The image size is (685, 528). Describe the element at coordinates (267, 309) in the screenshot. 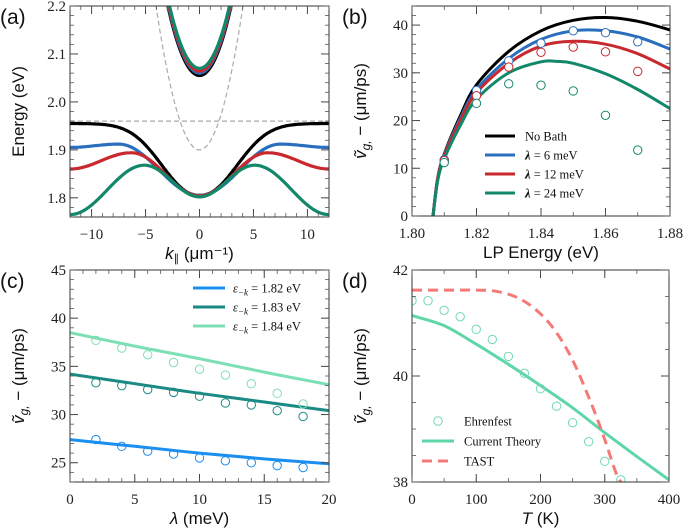

I see `legend-label: ε−k = 1.83 eV` at that location.